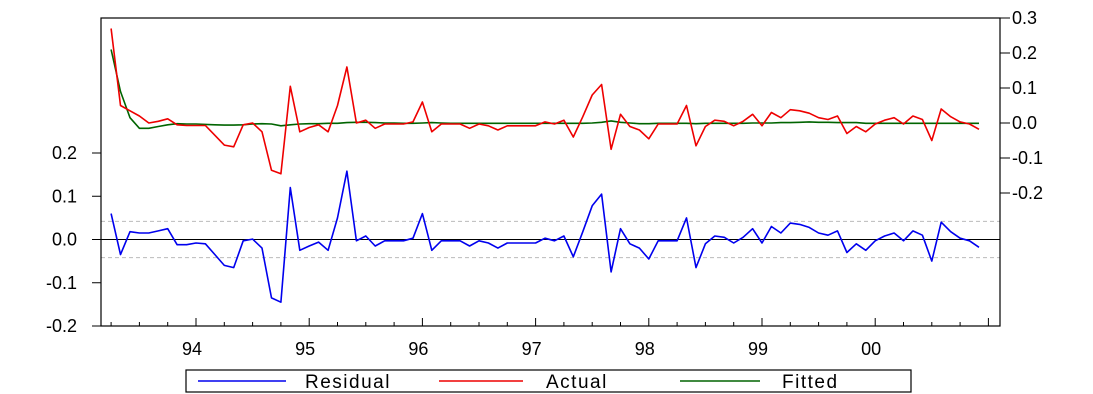 Image resolution: width=1093 pixels, height=394 pixels. I want to click on x-tick-label: 96, so click(418, 349).